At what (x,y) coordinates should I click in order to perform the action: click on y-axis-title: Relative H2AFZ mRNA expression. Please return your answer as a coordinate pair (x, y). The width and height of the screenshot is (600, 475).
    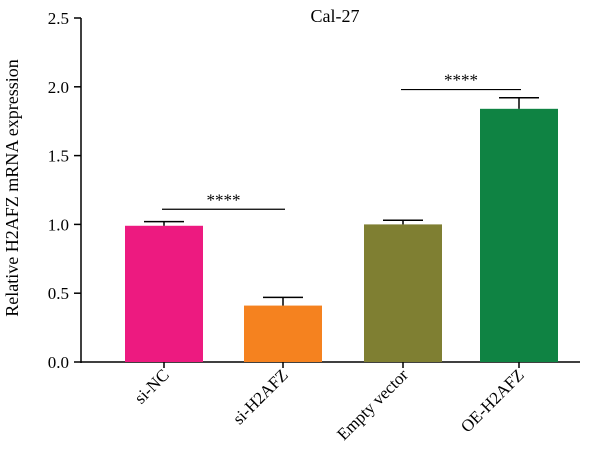
    Looking at the image, I should click on (12, 187).